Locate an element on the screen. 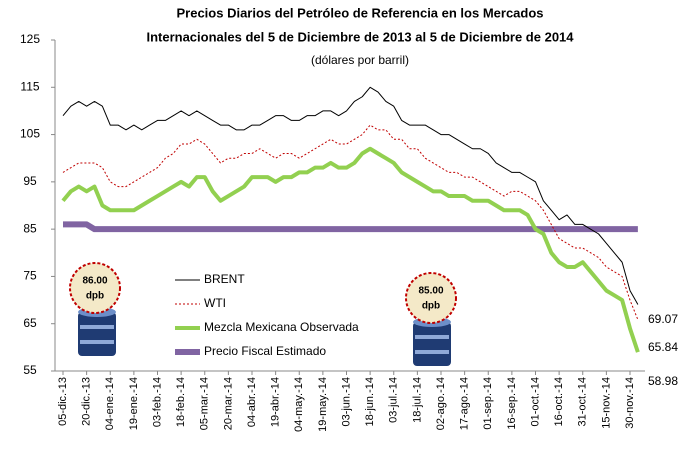 The height and width of the screenshot is (470, 695). annotation-label: 85.00 is located at coordinates (430, 291).